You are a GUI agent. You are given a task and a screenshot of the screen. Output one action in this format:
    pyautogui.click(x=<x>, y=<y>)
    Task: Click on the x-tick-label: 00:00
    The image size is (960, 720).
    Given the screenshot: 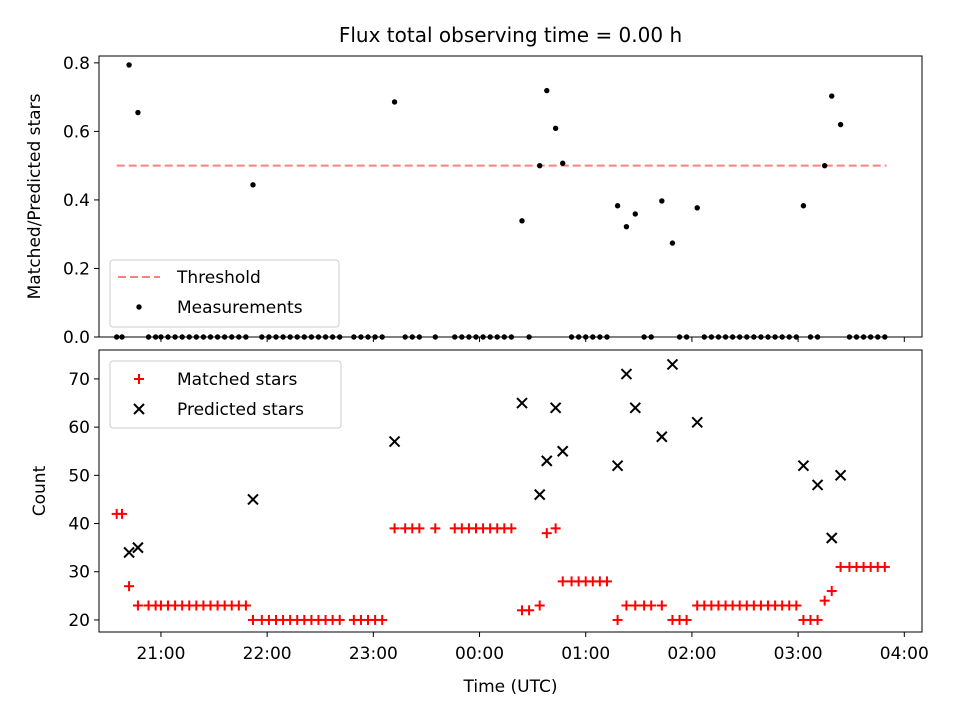 What is the action you would take?
    pyautogui.click(x=479, y=654)
    